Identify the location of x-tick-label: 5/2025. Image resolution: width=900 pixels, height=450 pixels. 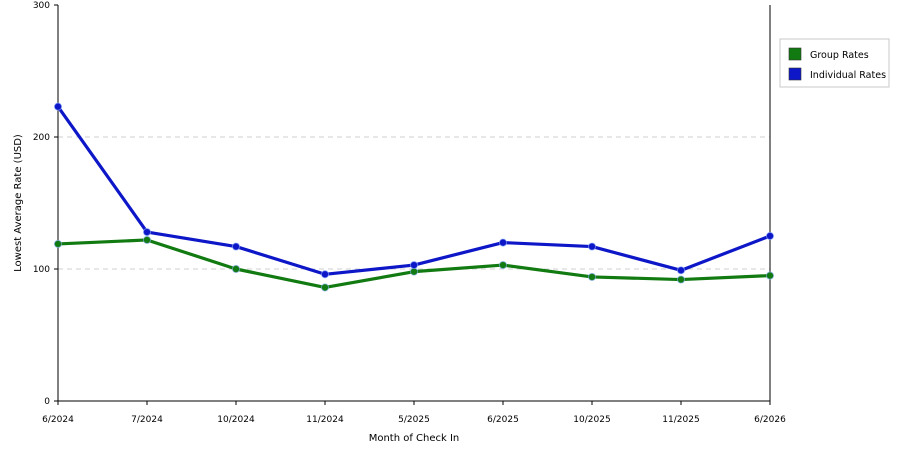
(414, 420).